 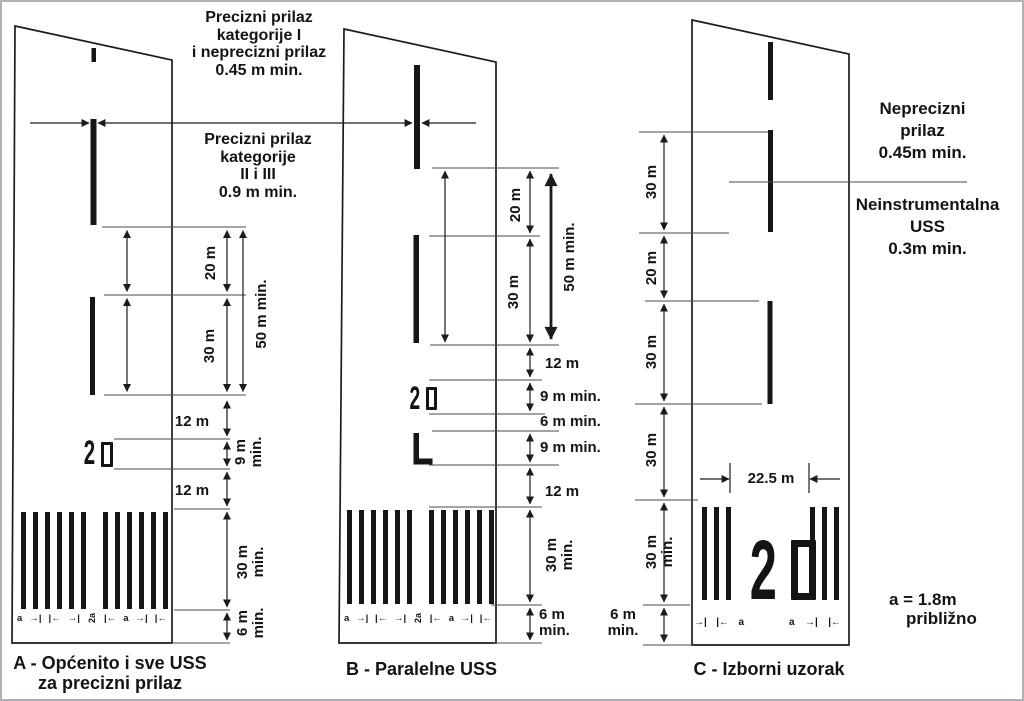 What do you see at coordinates (421, 669) in the screenshot?
I see `caption-b: B - Paralelne USS` at bounding box center [421, 669].